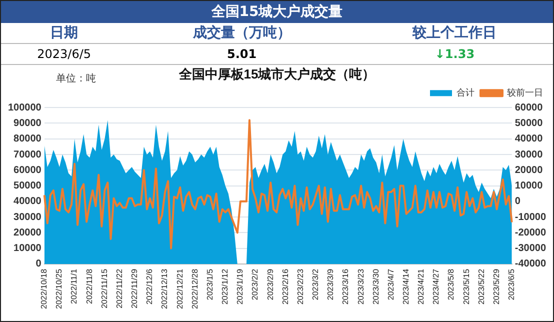 This screenshot has height=322, width=554. I want to click on x-tick-label: 2023/3/30, so click(375, 286).